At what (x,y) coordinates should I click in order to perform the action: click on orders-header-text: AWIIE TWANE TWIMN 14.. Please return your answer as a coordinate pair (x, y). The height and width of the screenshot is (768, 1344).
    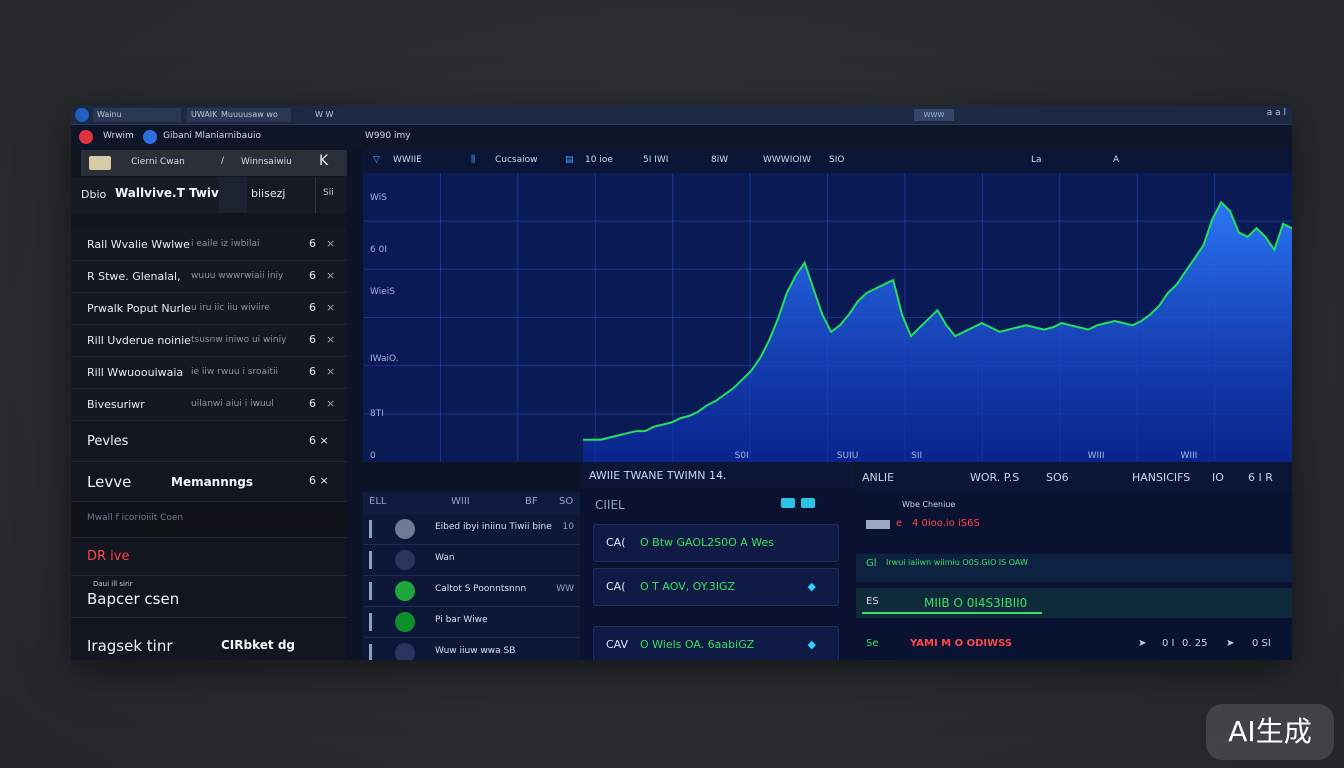
    Looking at the image, I should click on (658, 475).